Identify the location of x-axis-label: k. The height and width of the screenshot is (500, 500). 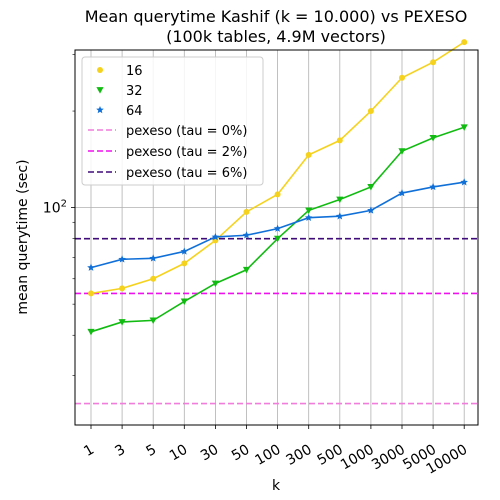
(276, 486).